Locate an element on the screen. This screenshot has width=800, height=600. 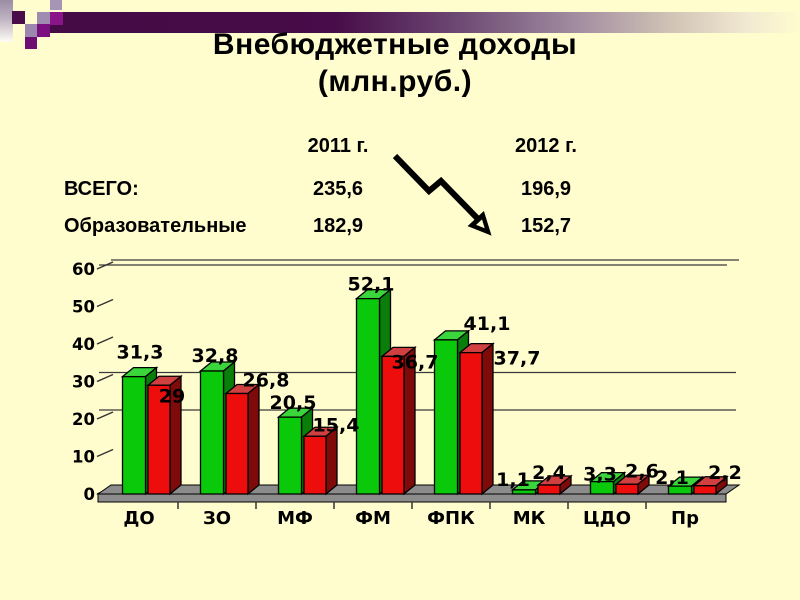
data-label-2011: 20,5 is located at coordinates (293, 403).